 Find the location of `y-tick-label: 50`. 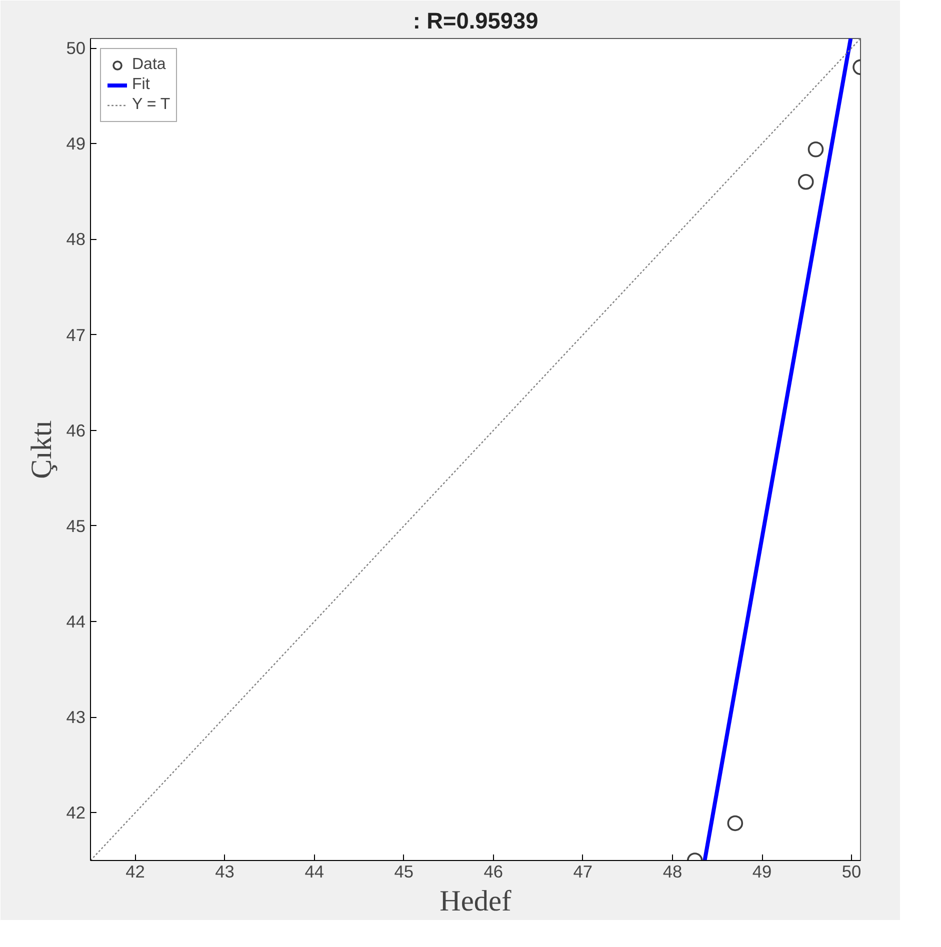

y-tick-label: 50 is located at coordinates (76, 48).